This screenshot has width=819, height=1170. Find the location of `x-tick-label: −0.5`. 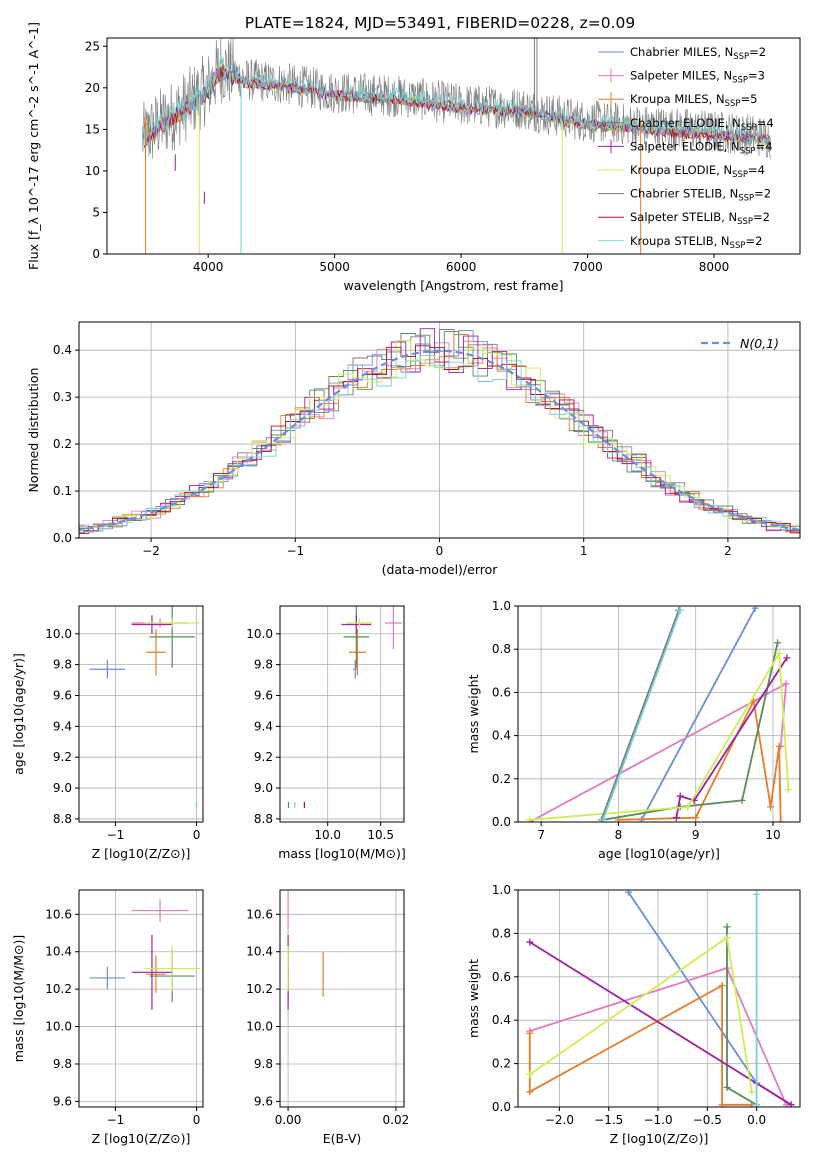

x-tick-label: −0.5 is located at coordinates (707, 1120).